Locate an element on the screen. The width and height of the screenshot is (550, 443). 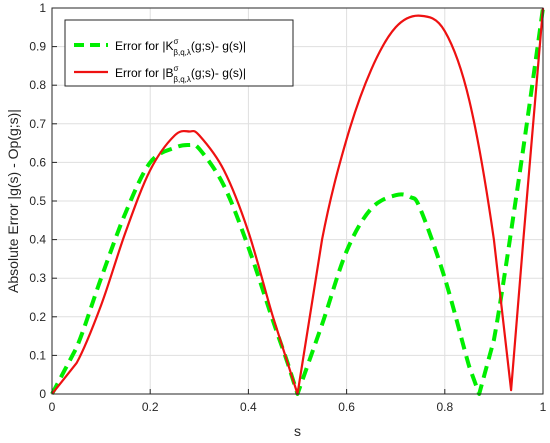
legend-label-series-2: Error for |Bσ β,q,λ(g;s)- g(s)| is located at coordinates (180, 74).